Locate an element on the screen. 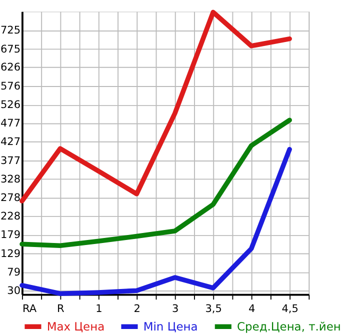  x-tick-label: RA is located at coordinates (30, 309).